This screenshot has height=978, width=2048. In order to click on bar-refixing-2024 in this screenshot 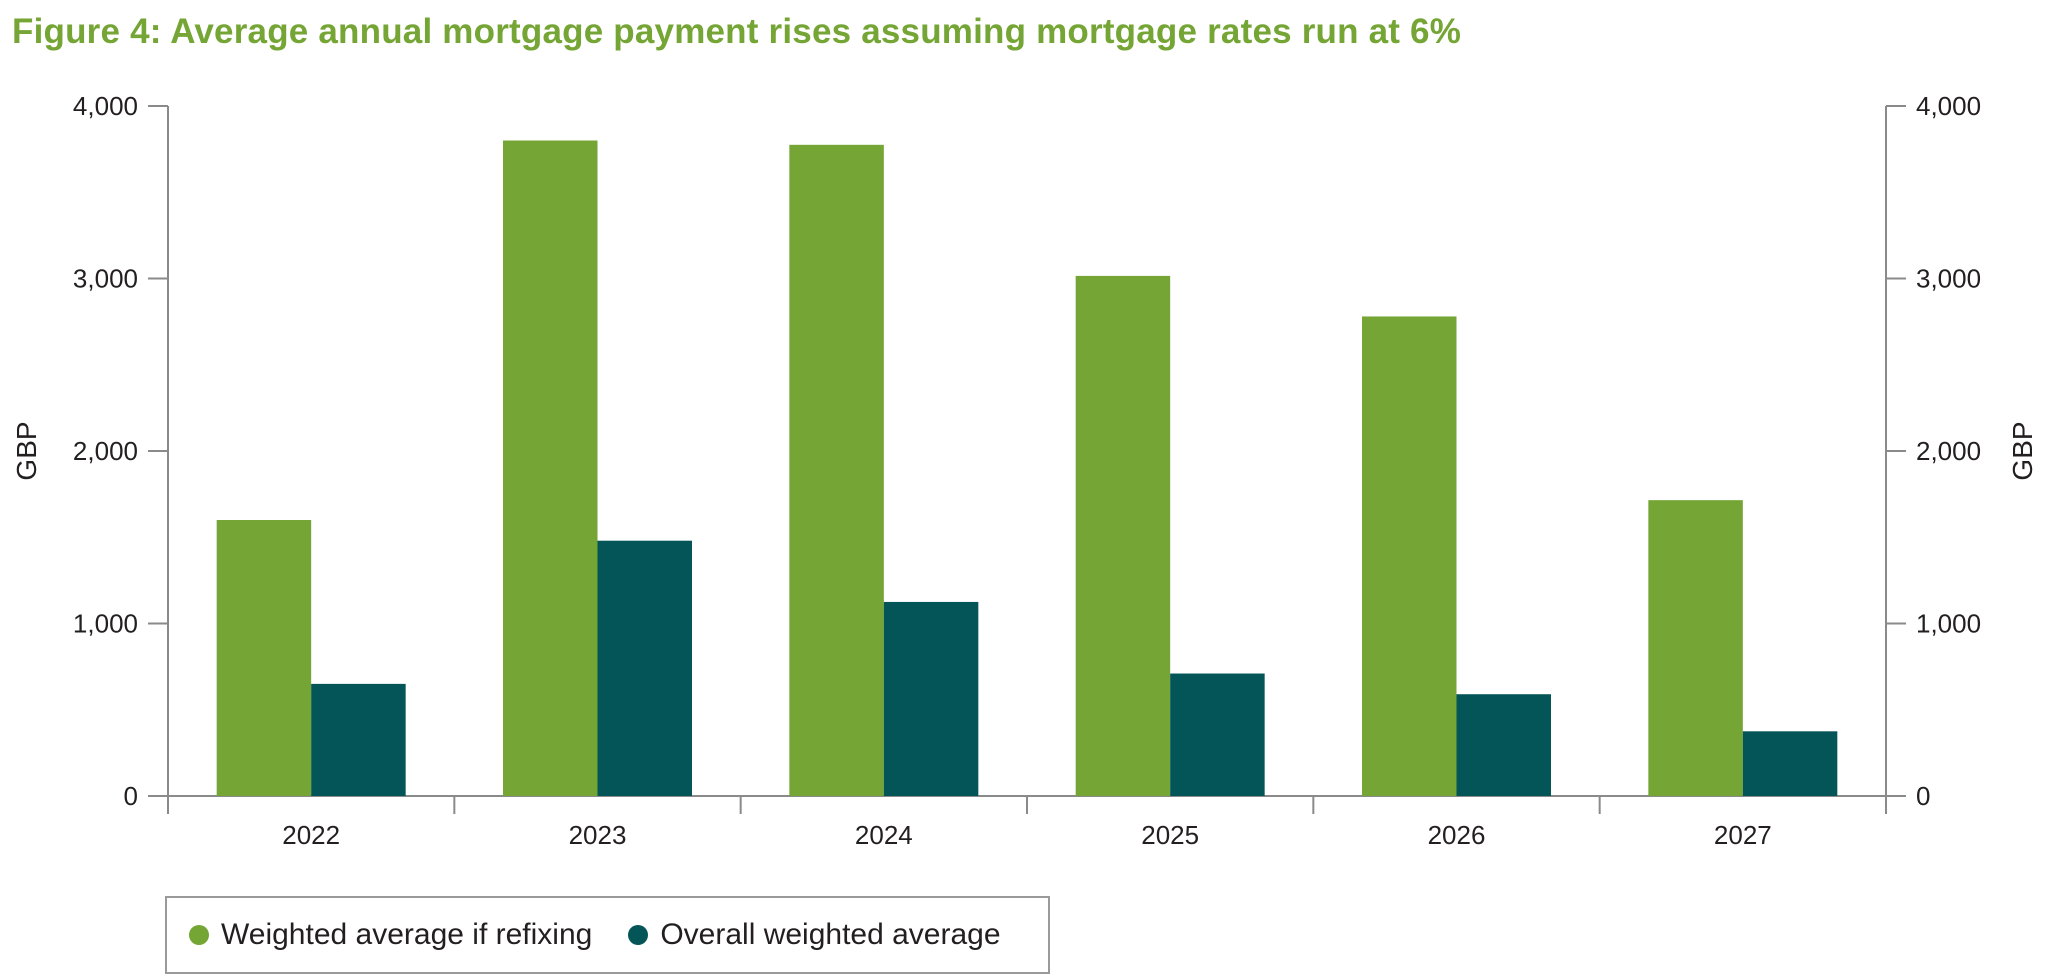, I will do `click(836, 470)`.